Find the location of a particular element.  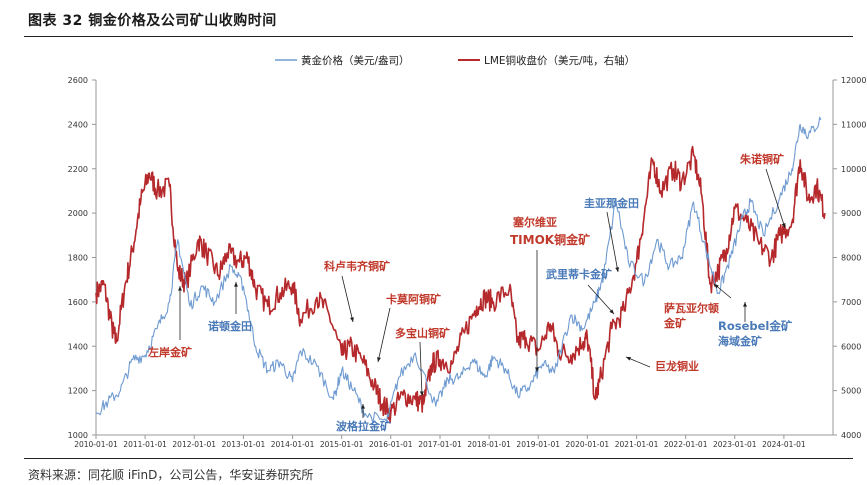

x-tick-label: 2015-01-01 is located at coordinates (342, 444).